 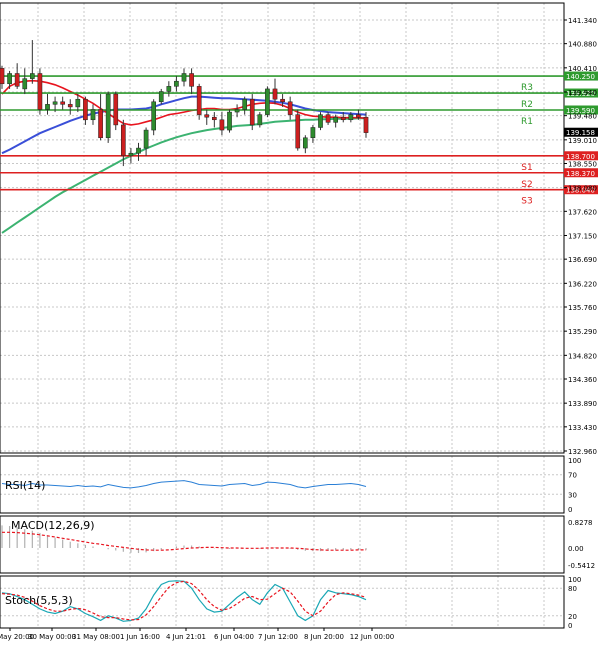 I want to click on price-tick-label: 136.690, so click(x=582, y=260).